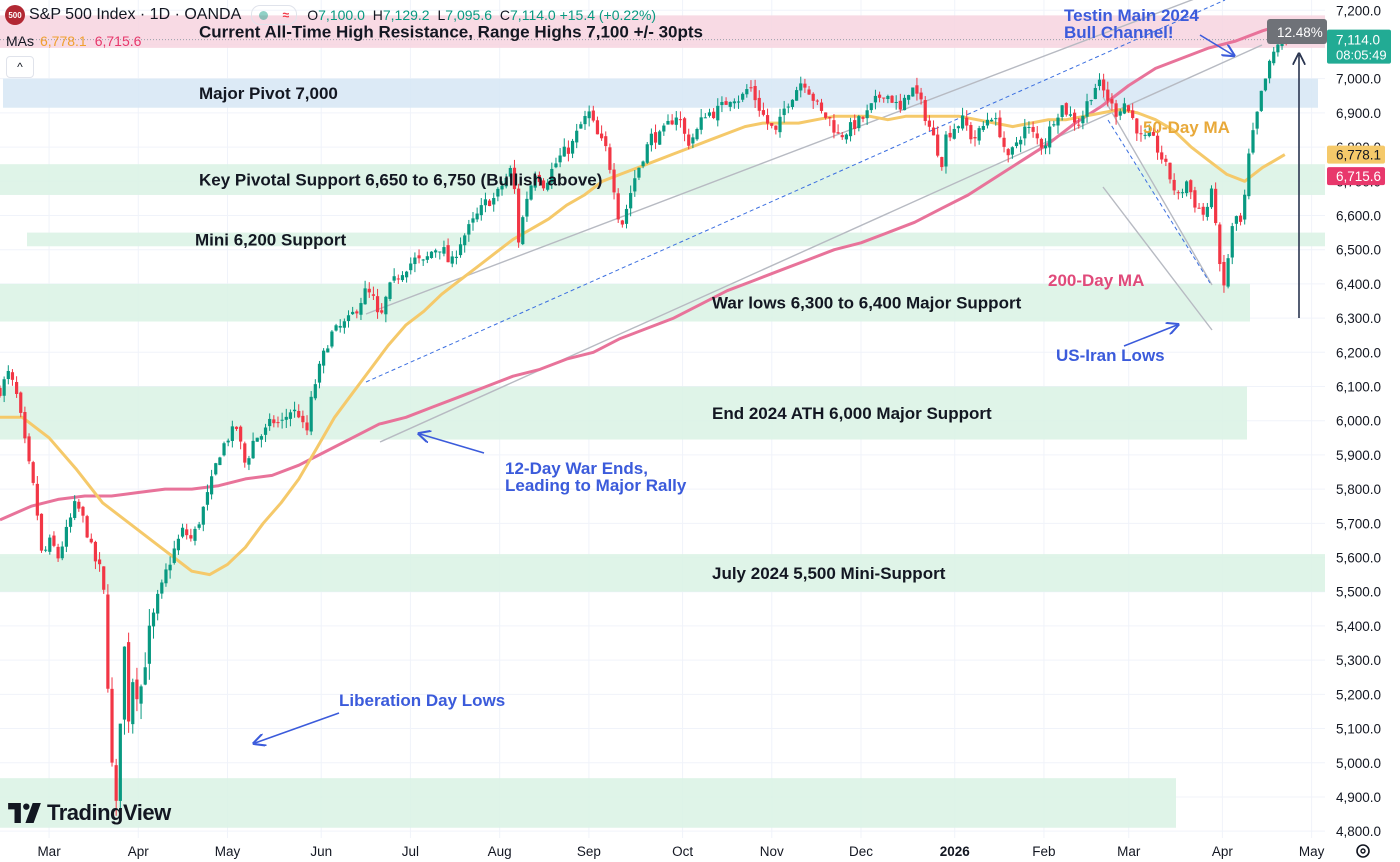 The image size is (1400, 862). I want to click on ath-resistance-zone, so click(662, 31).